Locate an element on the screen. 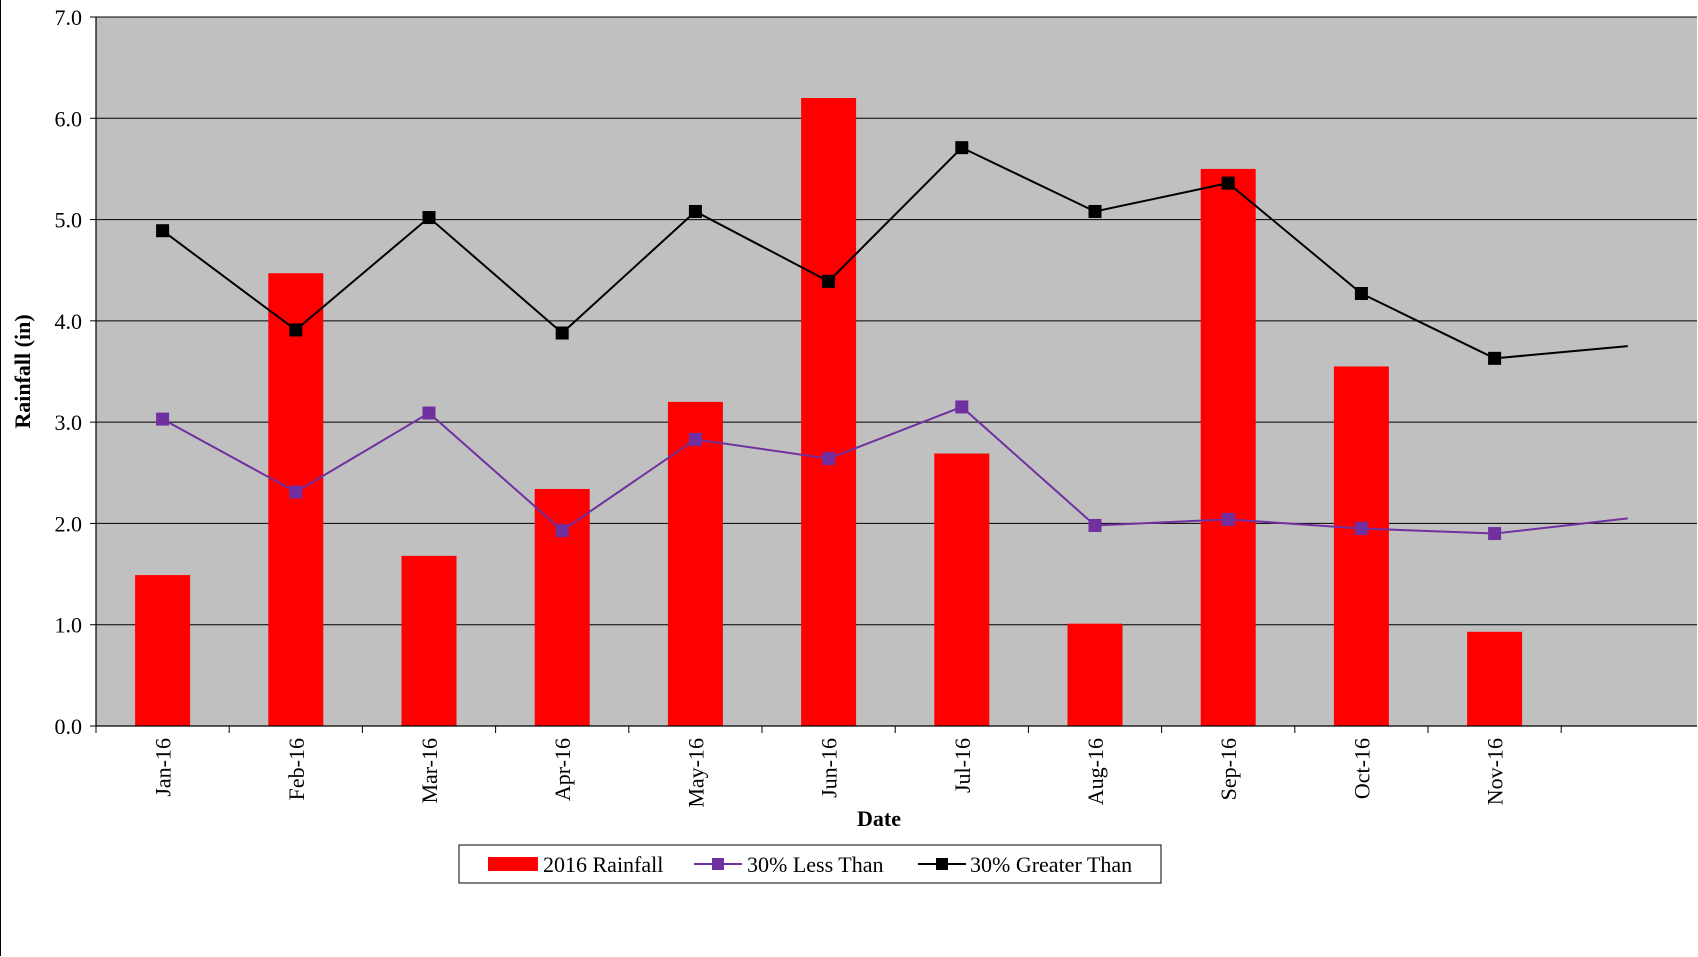 The image size is (1698, 957). x-tick-label: Feb-16 is located at coordinates (296, 769).